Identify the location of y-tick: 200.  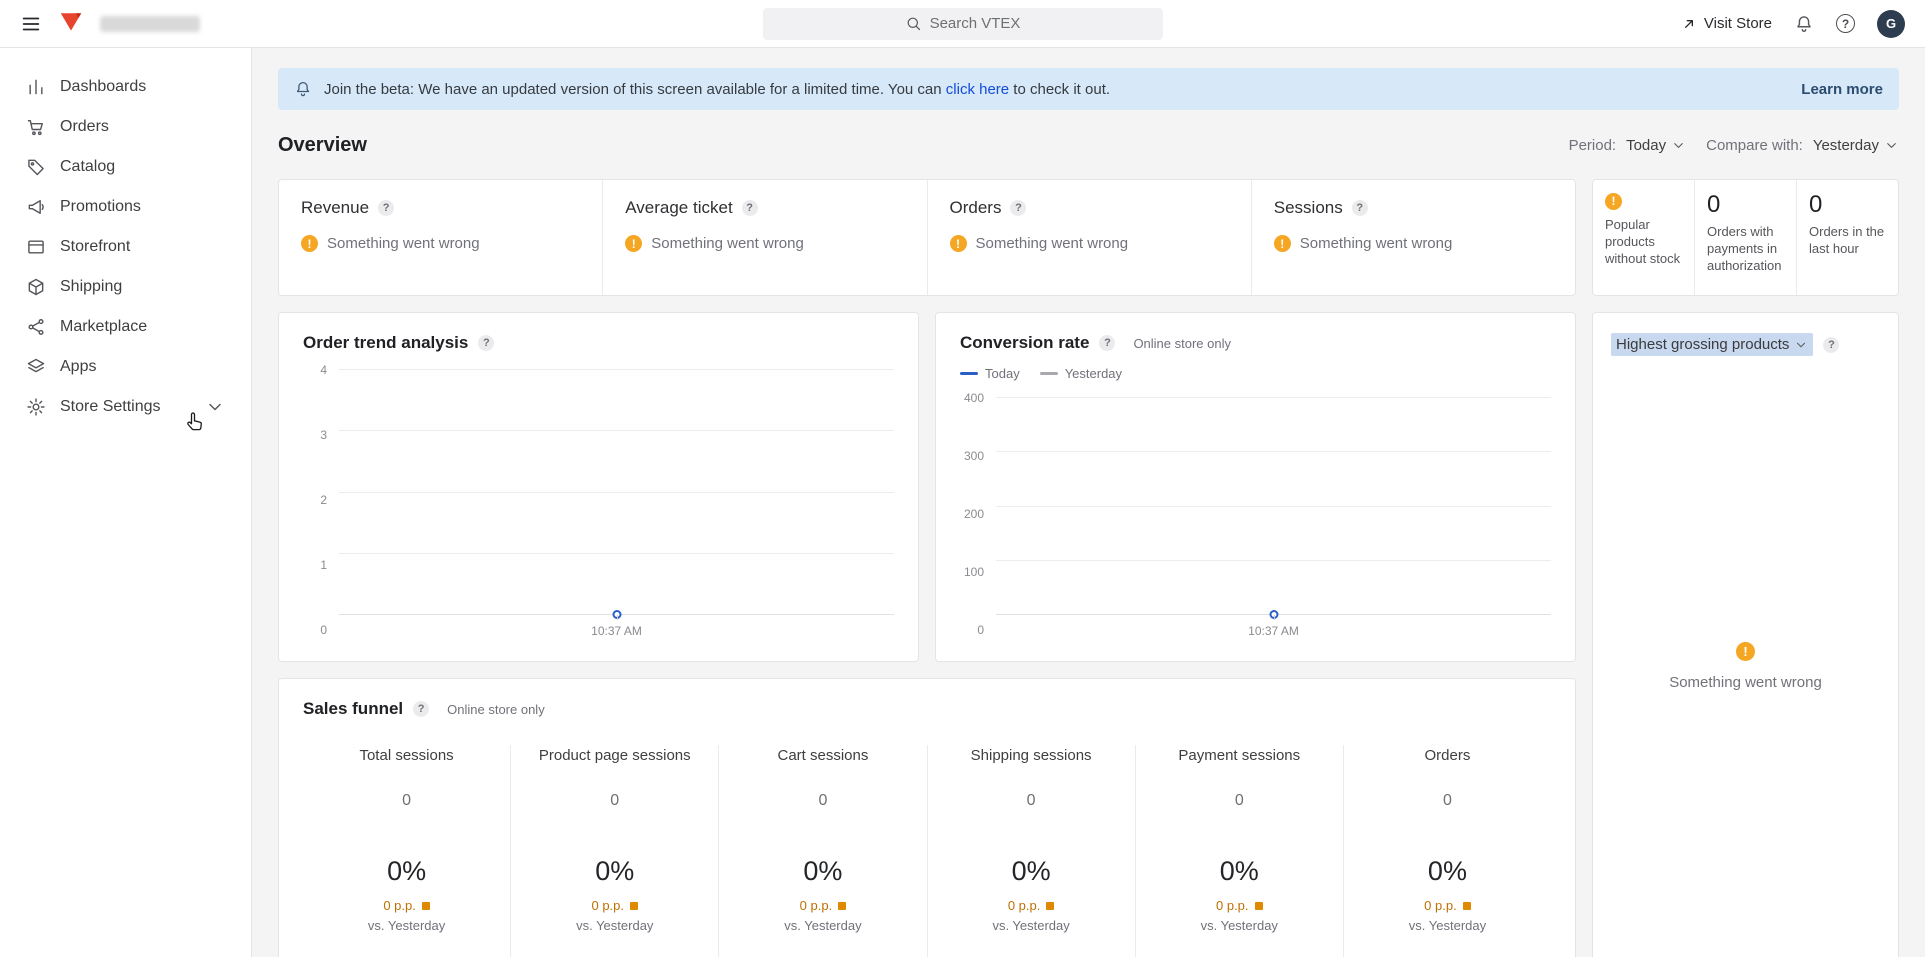
(973, 514).